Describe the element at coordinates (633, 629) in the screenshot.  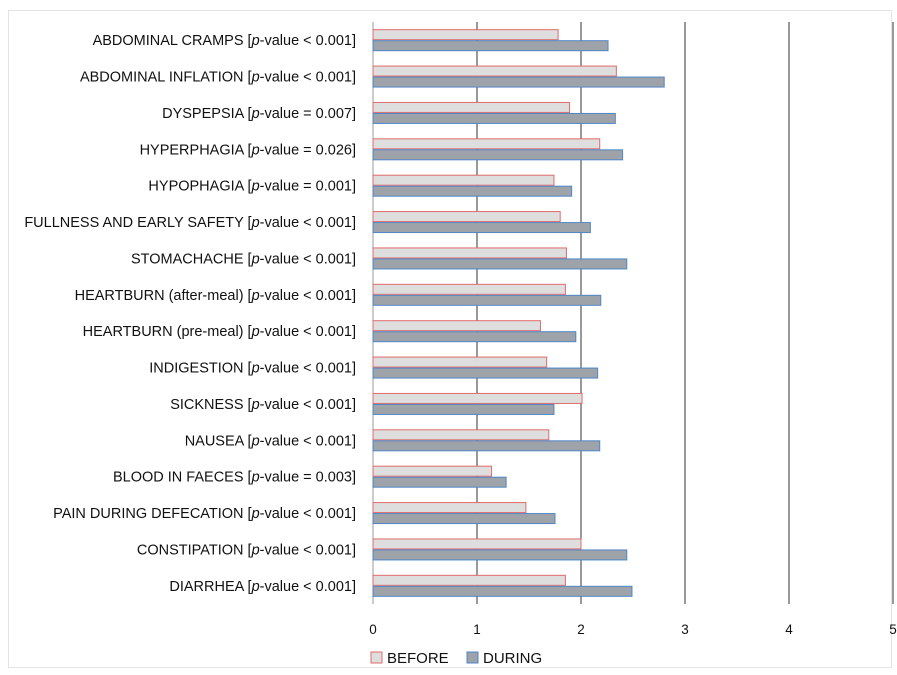
I see `x-axis-ticks: 0 1 2 3 4 5` at that location.